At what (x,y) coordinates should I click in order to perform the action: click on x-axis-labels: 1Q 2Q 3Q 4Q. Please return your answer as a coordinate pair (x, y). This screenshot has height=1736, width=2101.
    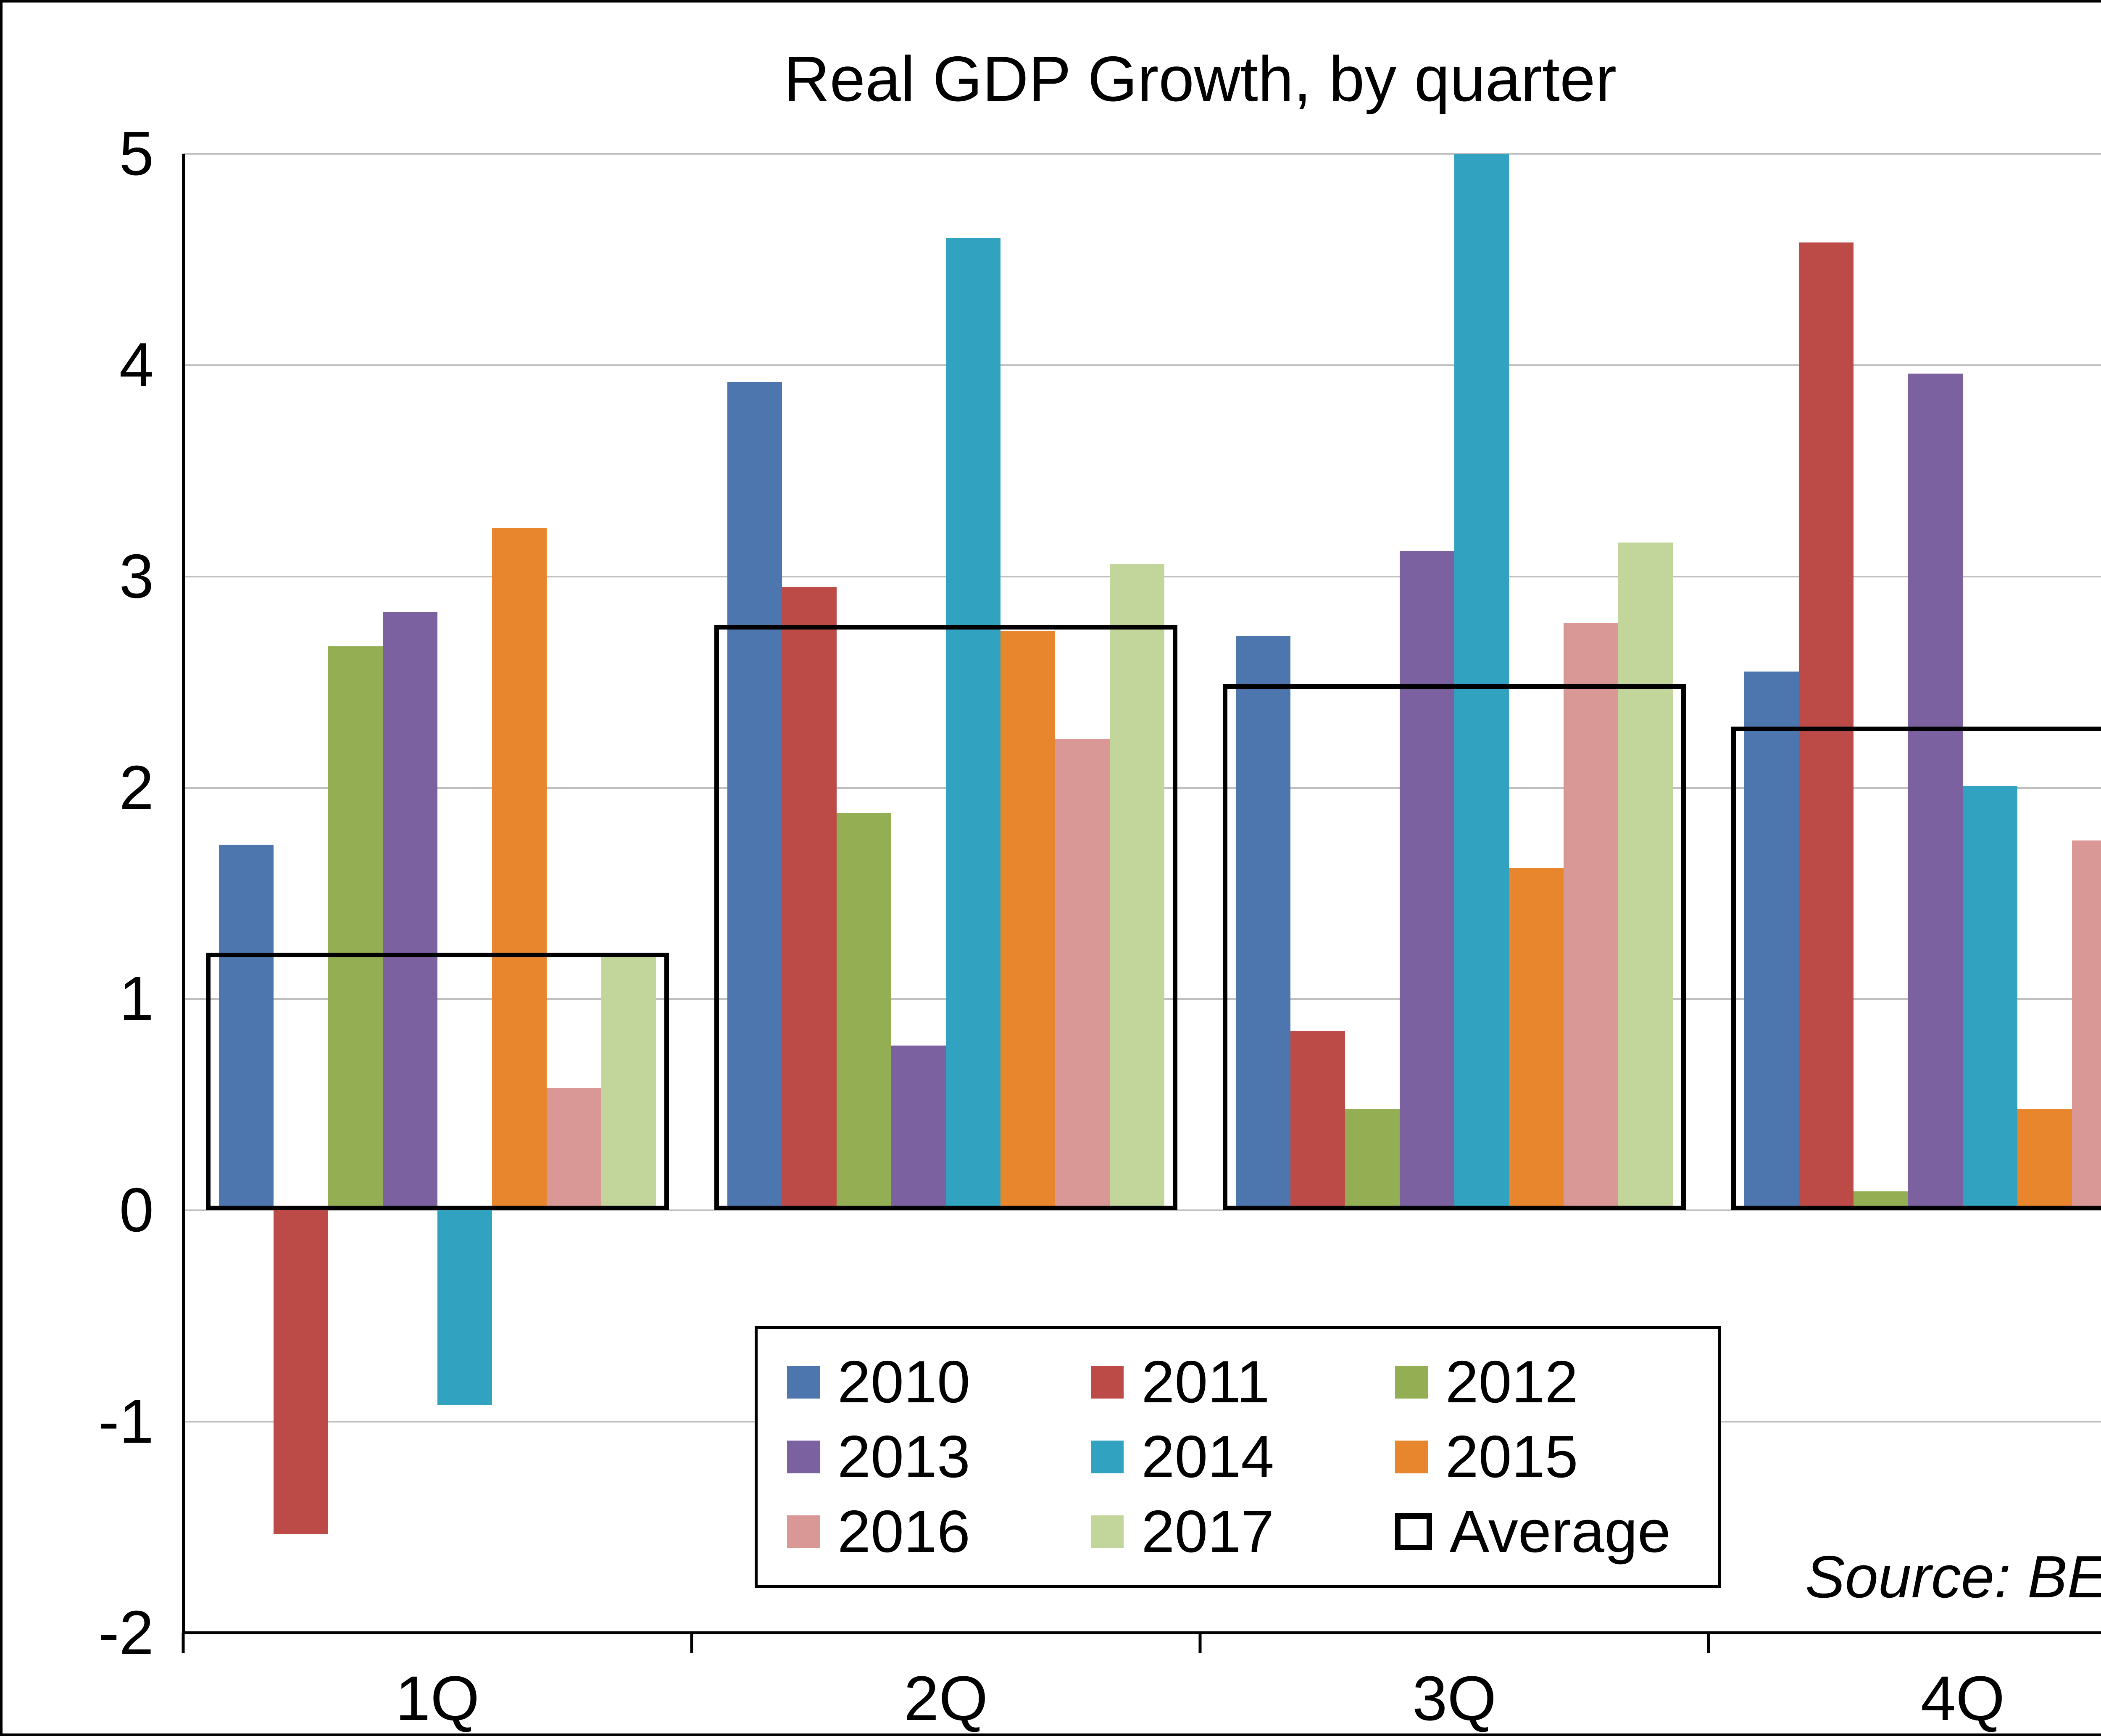
    Looking at the image, I should click on (1142, 1698).